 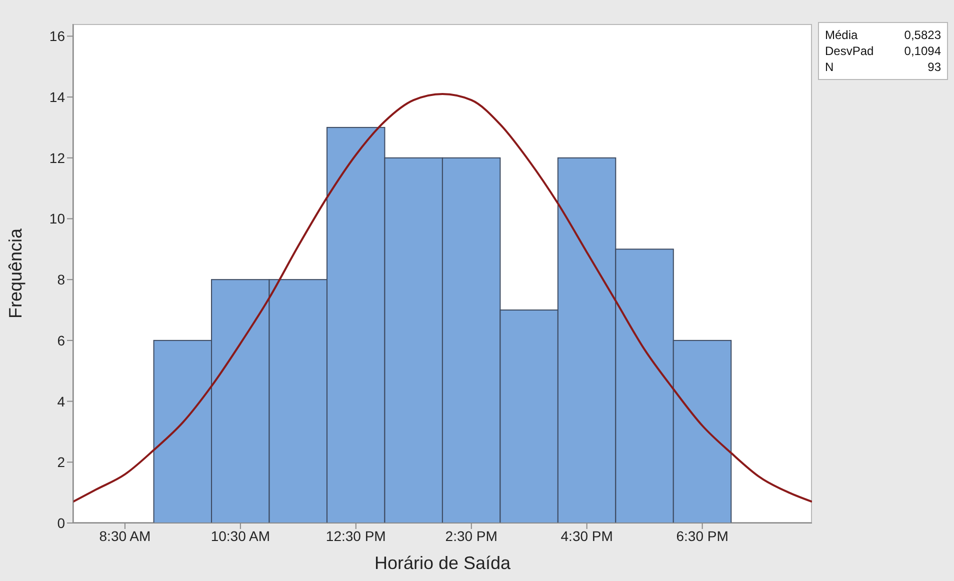 What do you see at coordinates (57, 158) in the screenshot?
I see `y-tick-label: 12` at bounding box center [57, 158].